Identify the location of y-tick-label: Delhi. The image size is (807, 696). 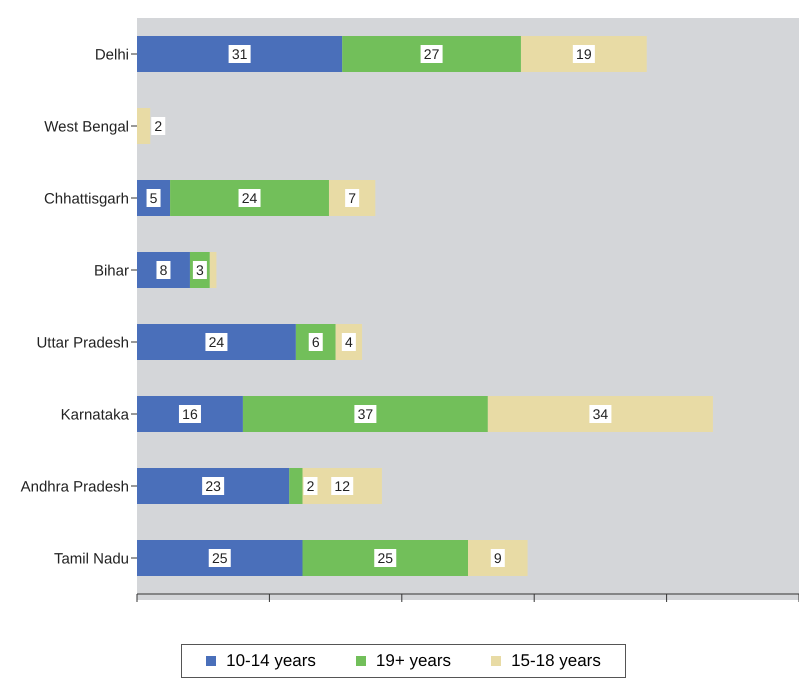
(111, 55).